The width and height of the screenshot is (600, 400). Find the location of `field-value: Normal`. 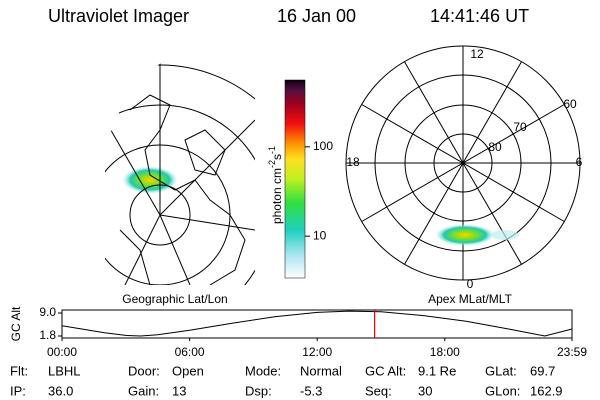

field-value: Normal is located at coordinates (321, 370).